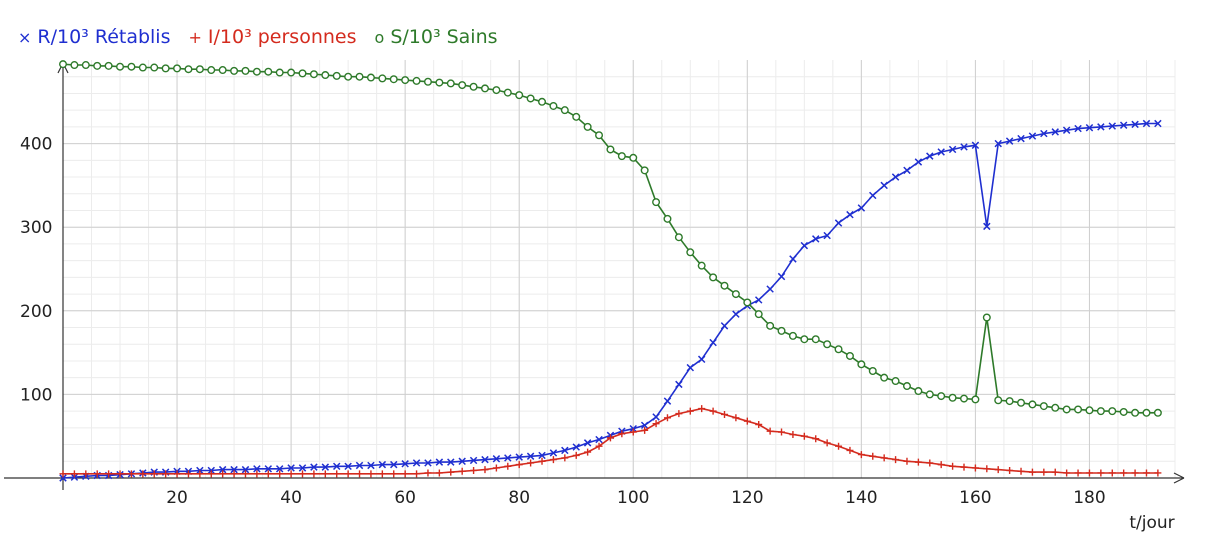  I want to click on legend-marker-recovered: ×, so click(25, 37).